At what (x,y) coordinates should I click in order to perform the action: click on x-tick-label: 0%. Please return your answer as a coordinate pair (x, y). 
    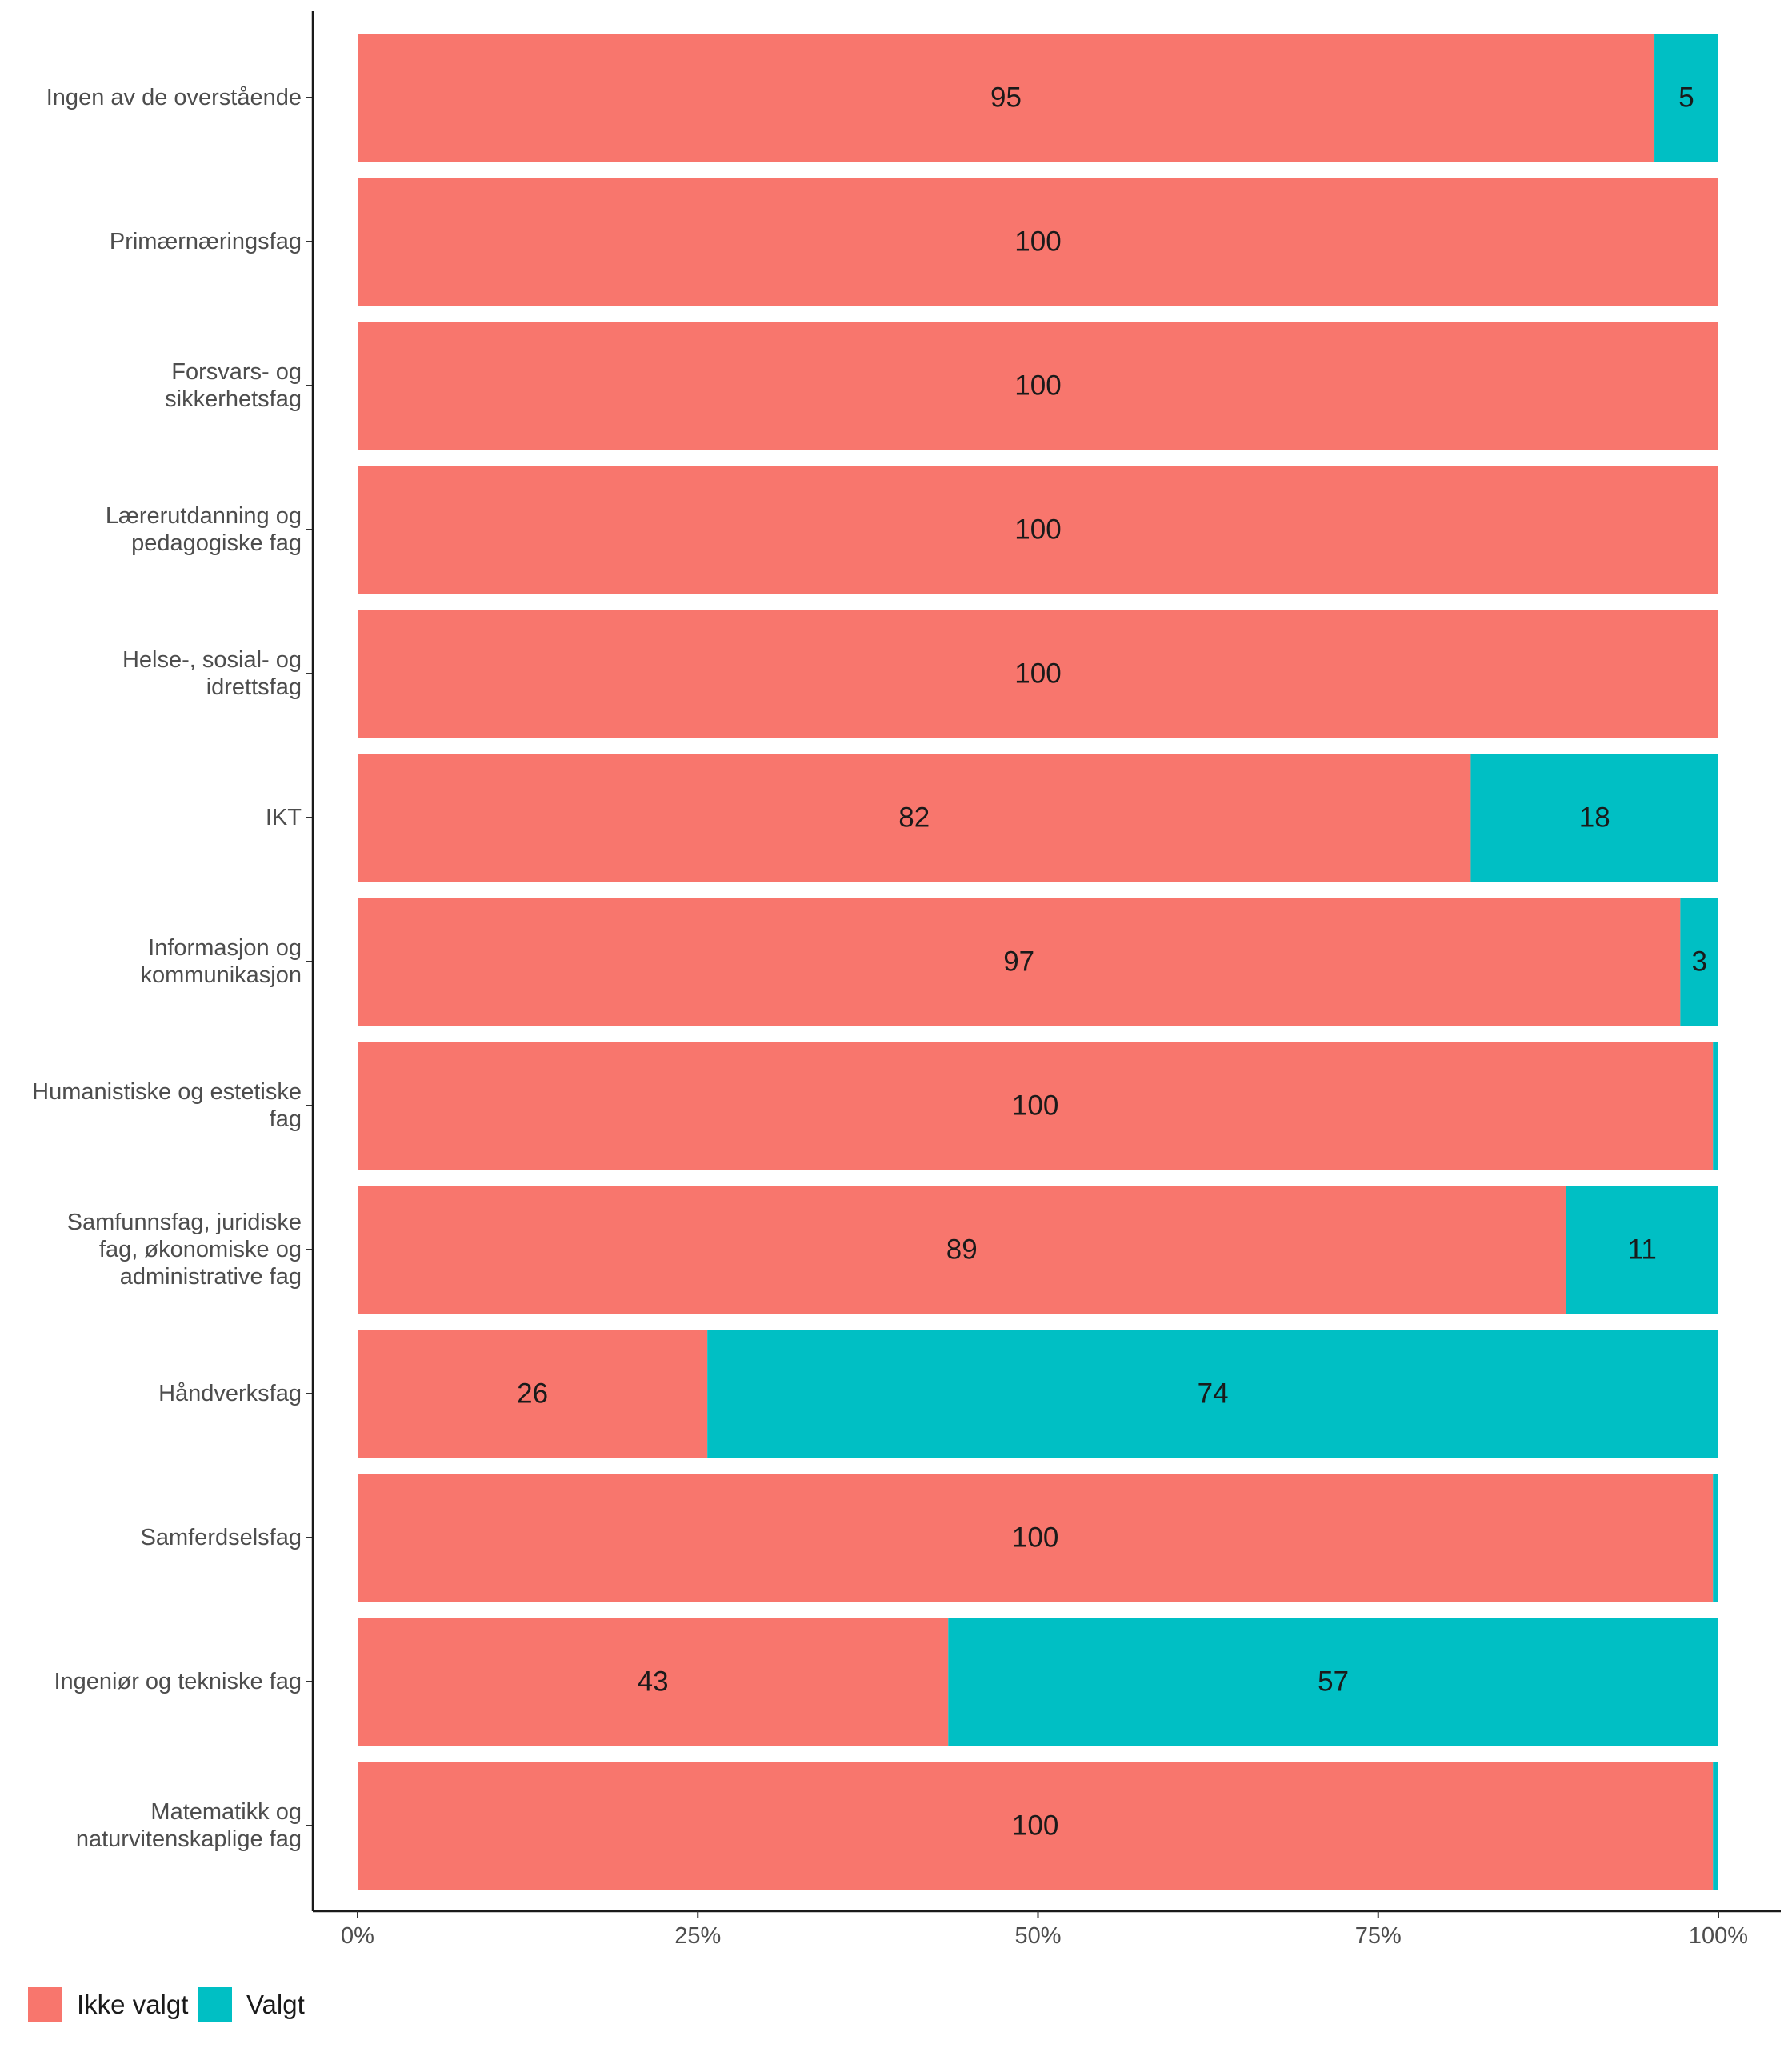
    Looking at the image, I should click on (357, 1936).